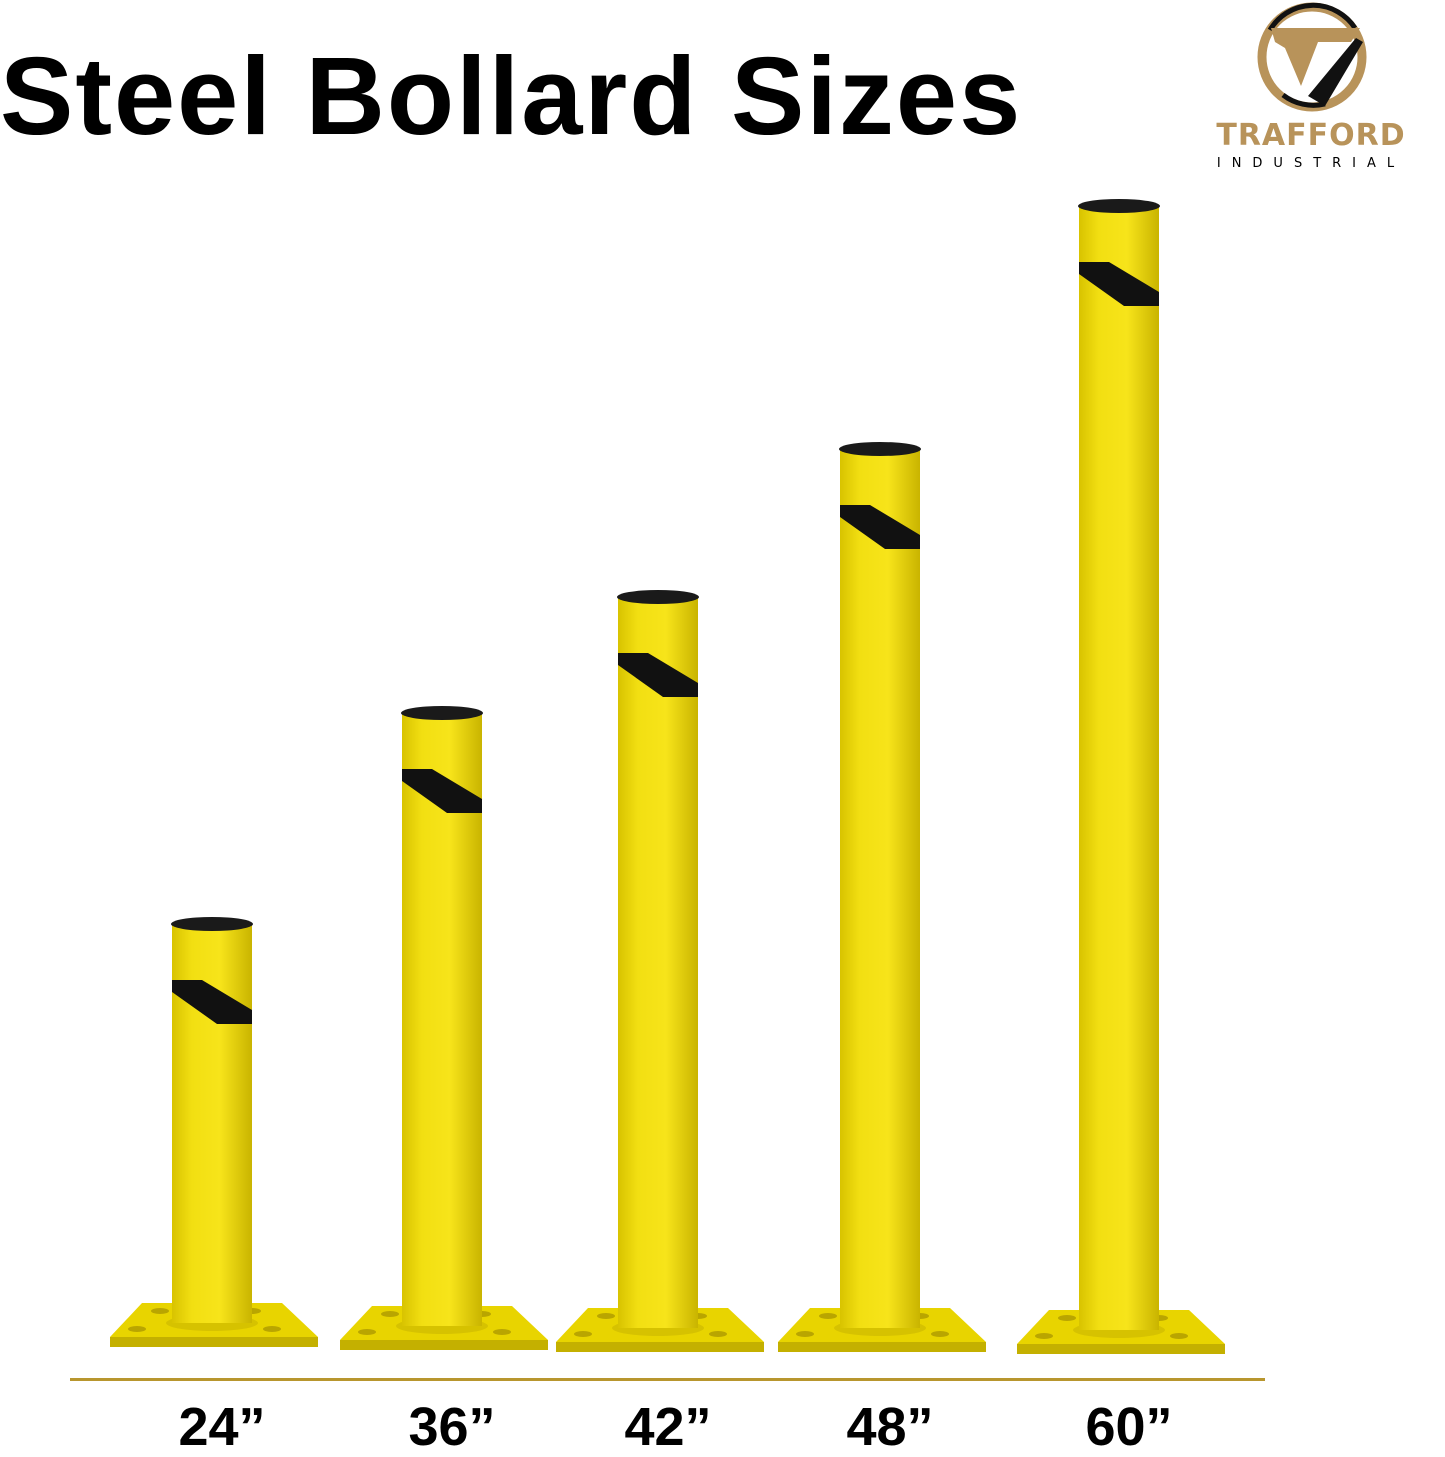 This screenshot has width=1445, height=1457. I want to click on size-label: 60”, so click(1129, 1427).